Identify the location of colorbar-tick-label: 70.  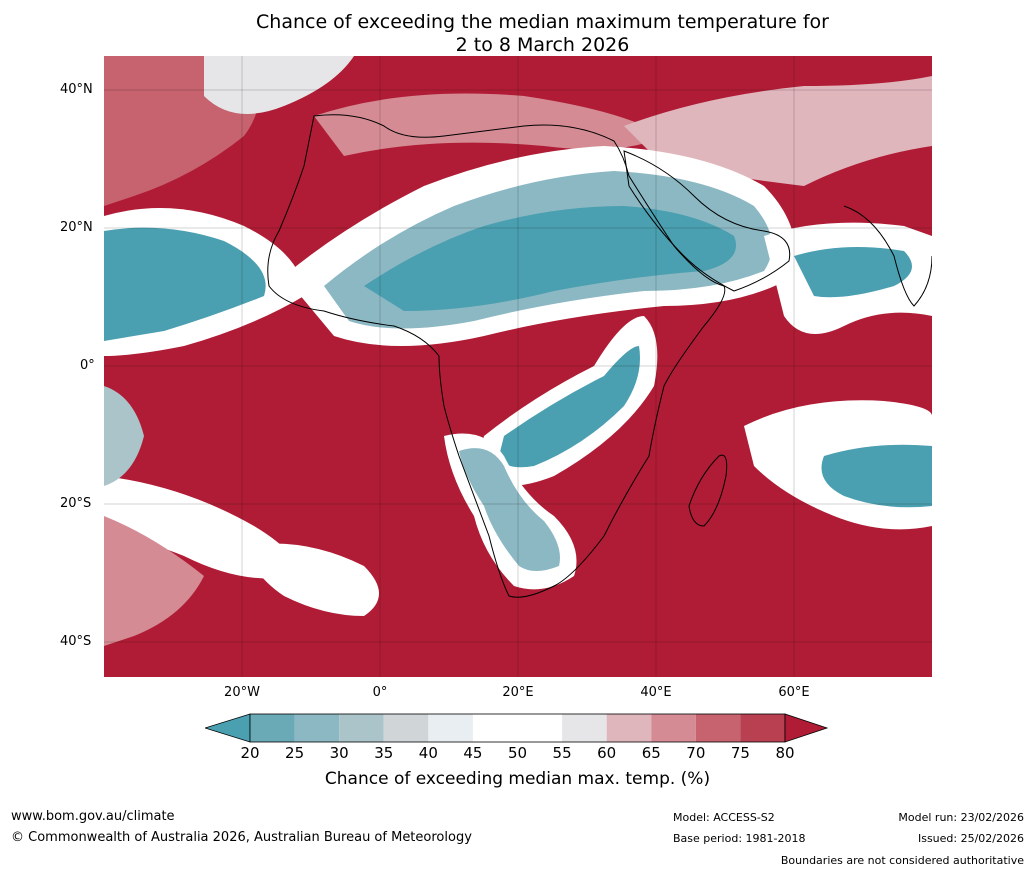
(696, 753).